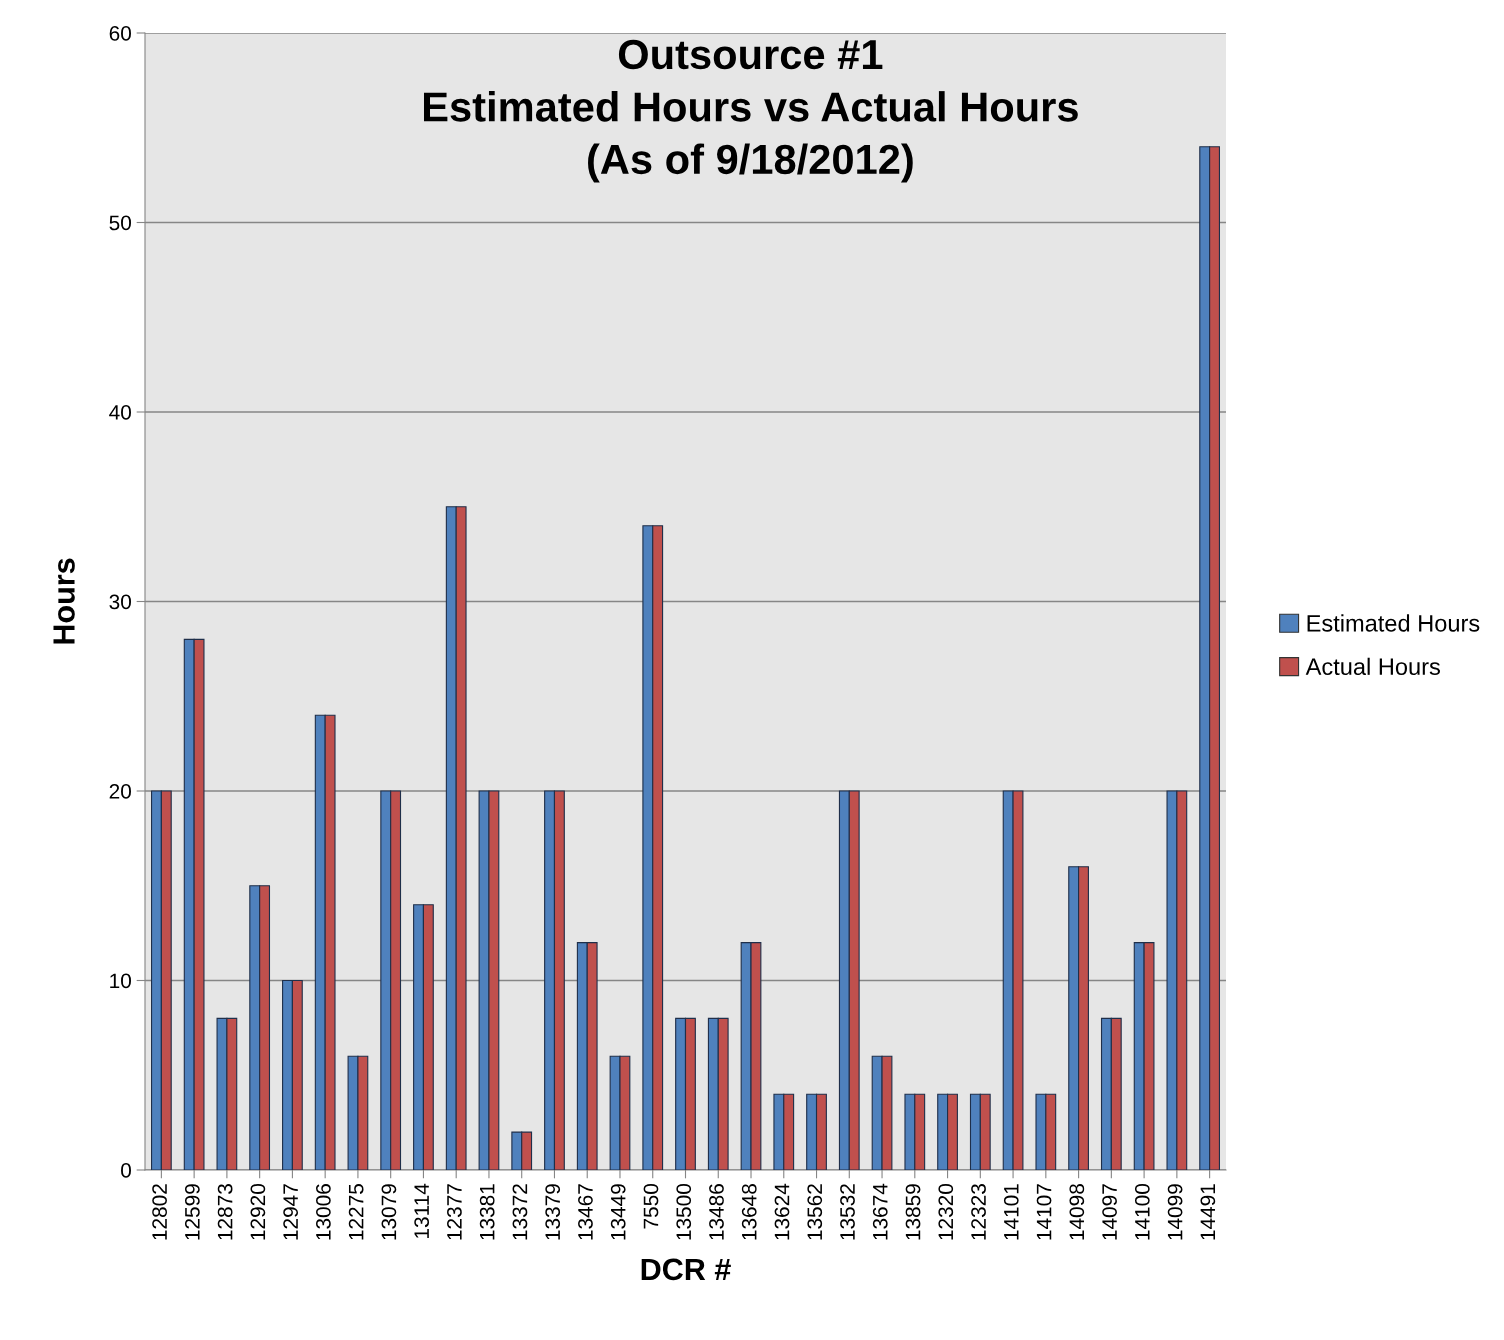  Describe the element at coordinates (1011, 1212) in the screenshot. I see `x-tick-label: 14101` at that location.